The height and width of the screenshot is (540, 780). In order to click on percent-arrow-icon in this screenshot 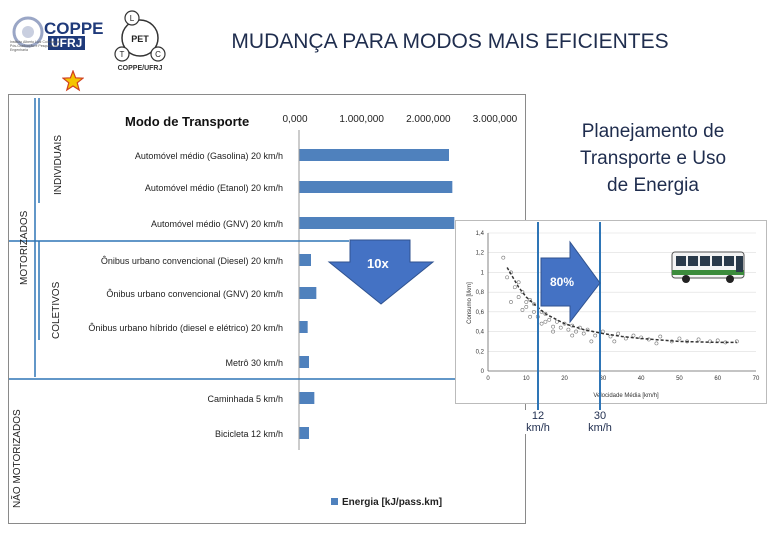, I will do `click(570, 282)`.